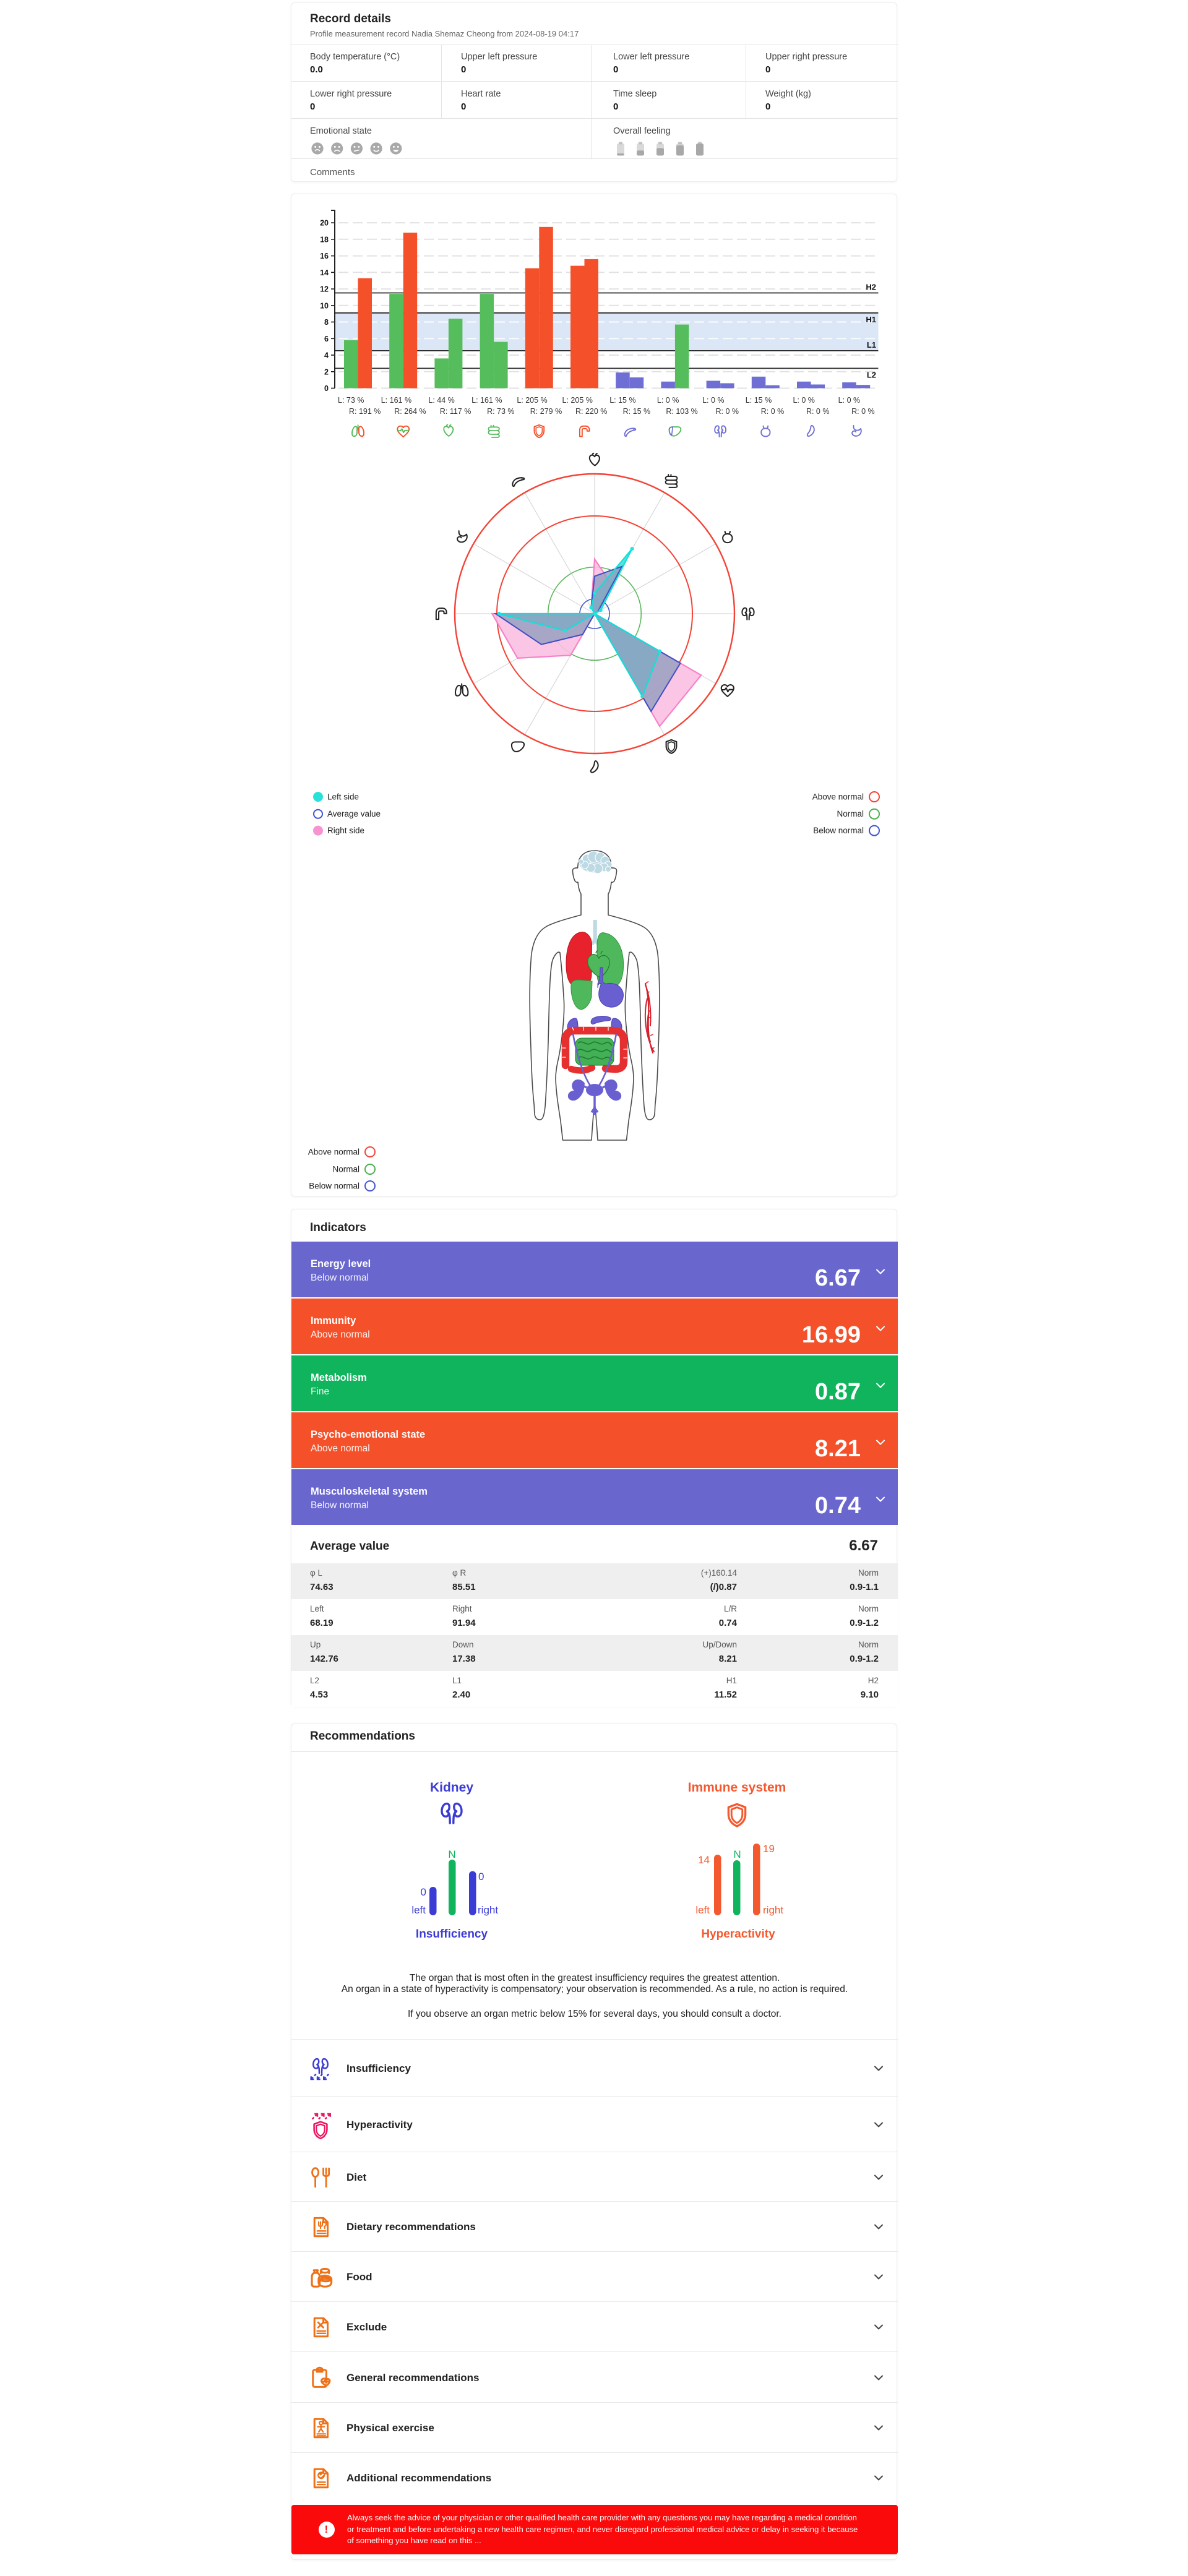 The width and height of the screenshot is (1188, 2576). Describe the element at coordinates (681, 411) in the screenshot. I see `svg-text: R: 103 %` at that location.